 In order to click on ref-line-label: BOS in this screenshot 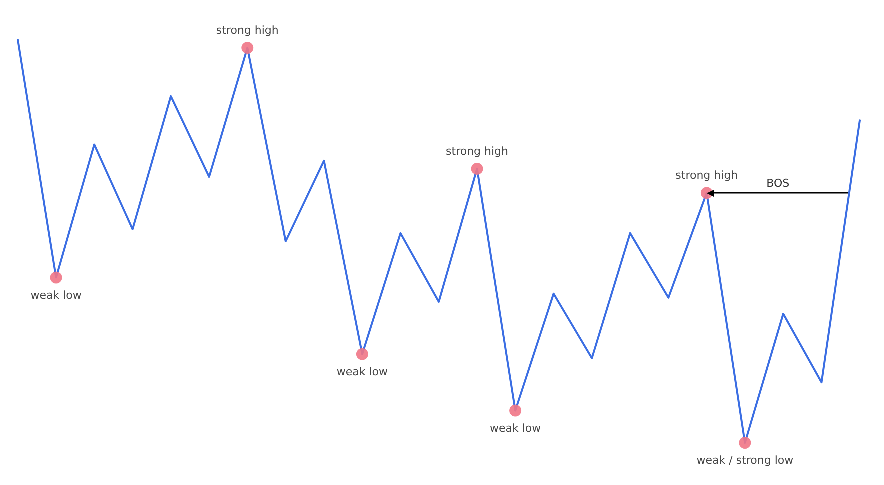, I will do `click(778, 183)`.